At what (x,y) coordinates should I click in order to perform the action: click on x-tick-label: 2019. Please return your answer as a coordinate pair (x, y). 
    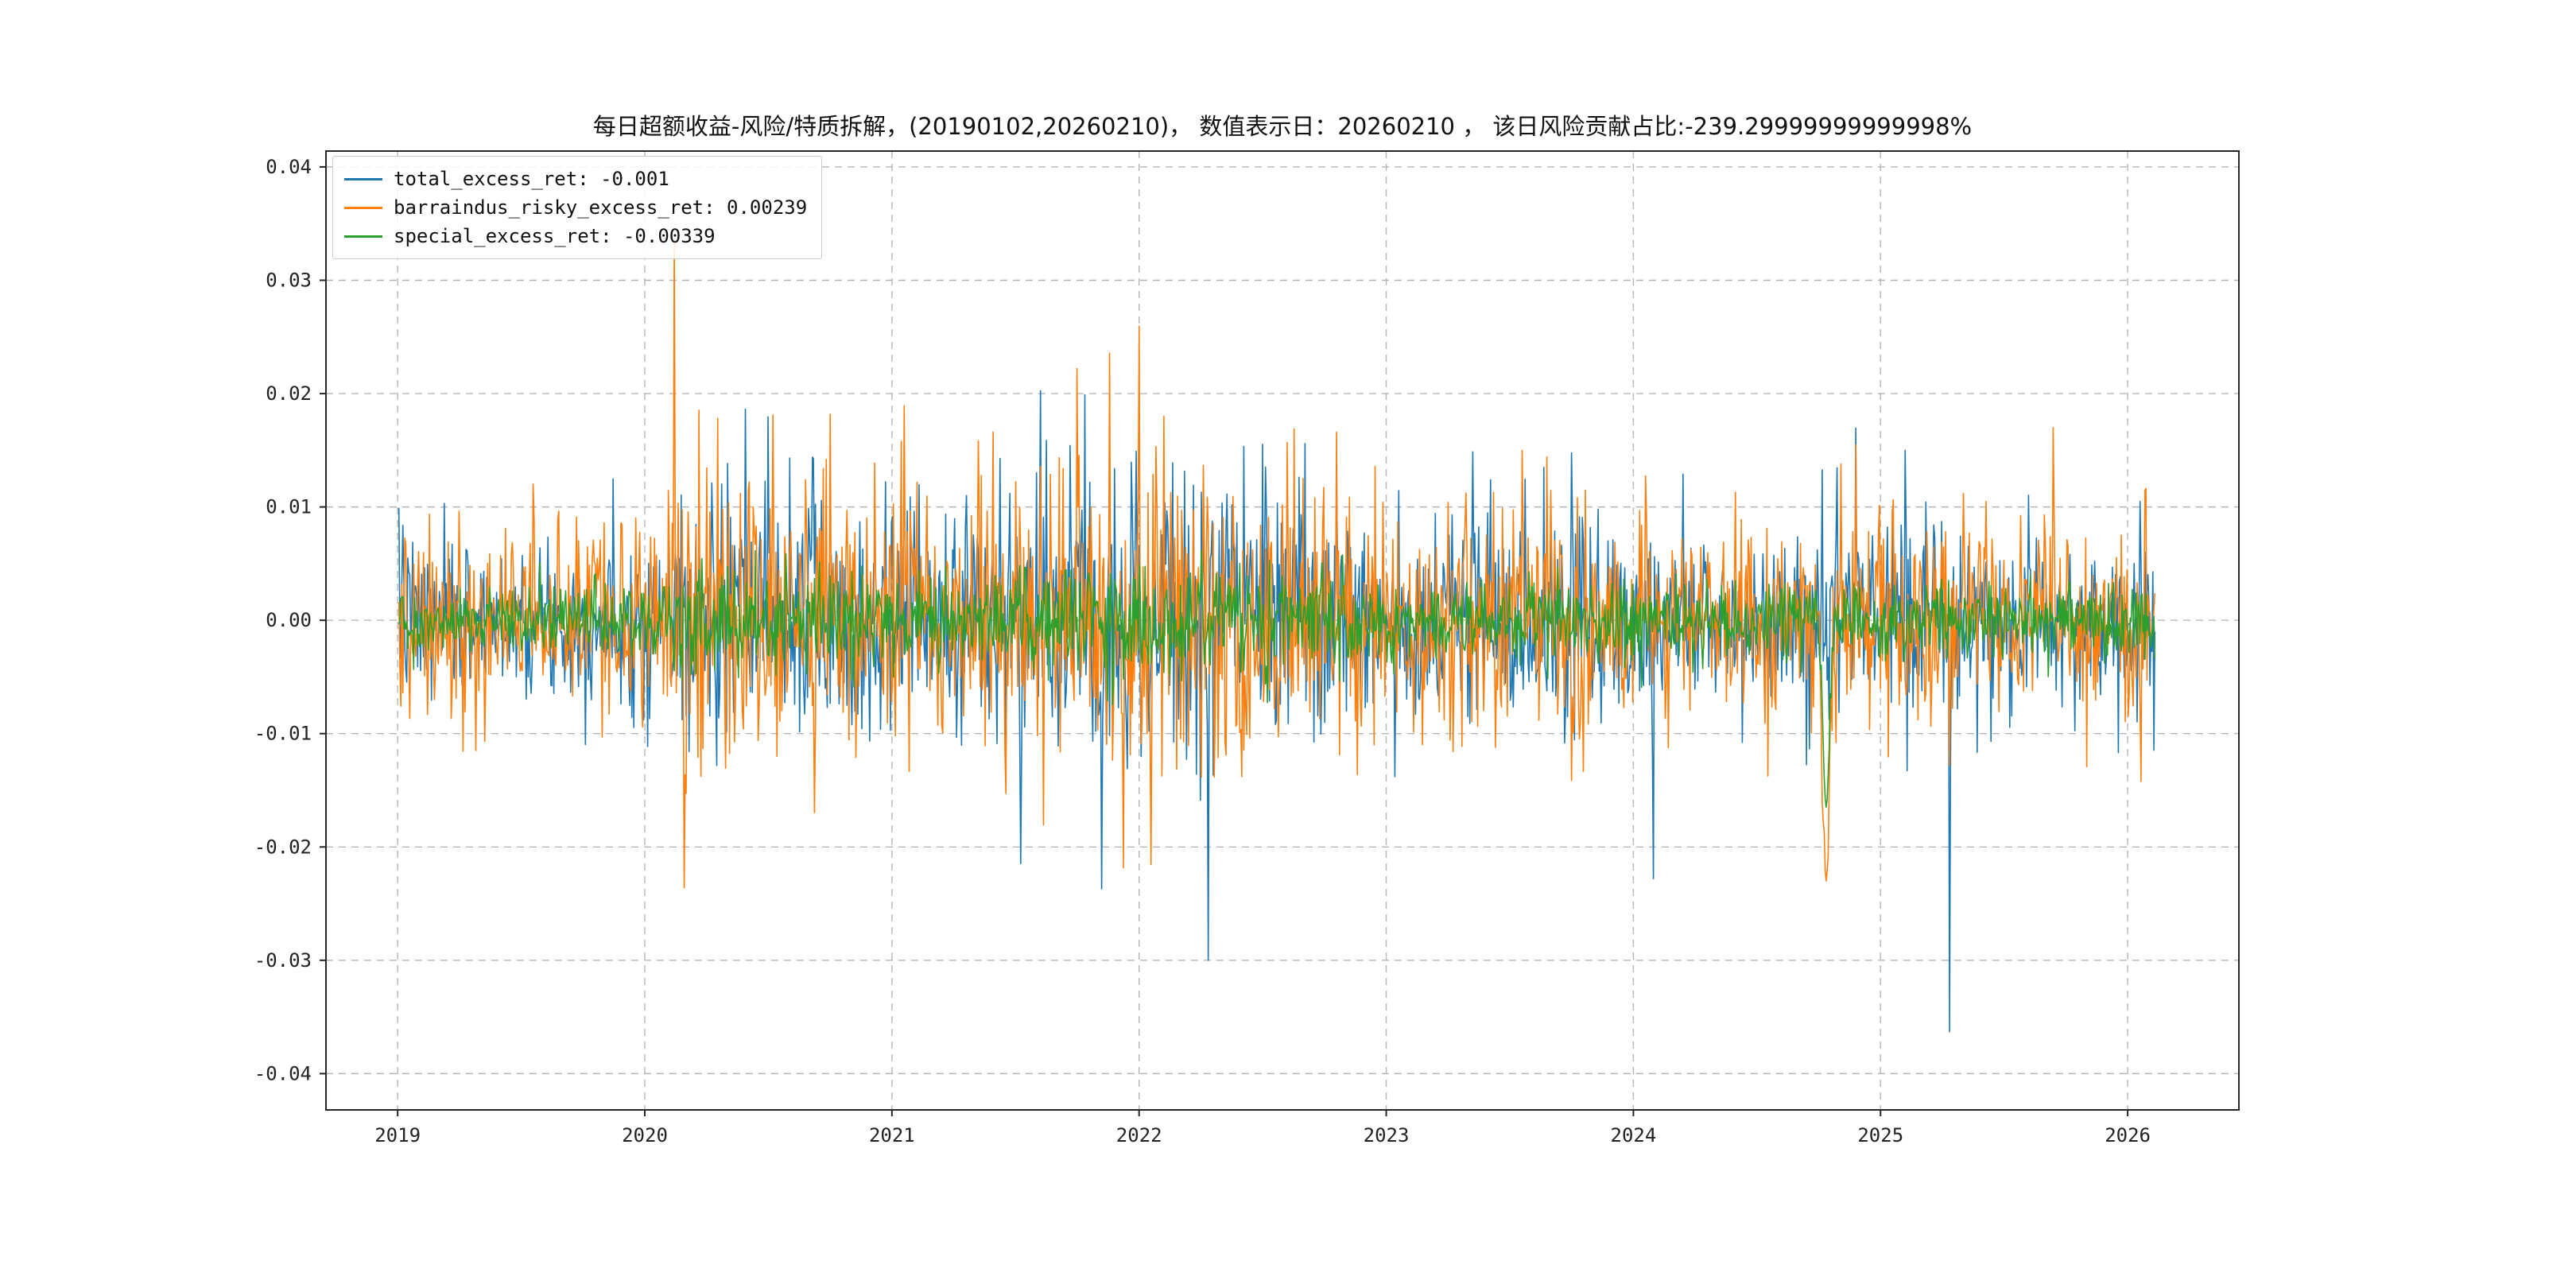
    Looking at the image, I should click on (397, 1135).